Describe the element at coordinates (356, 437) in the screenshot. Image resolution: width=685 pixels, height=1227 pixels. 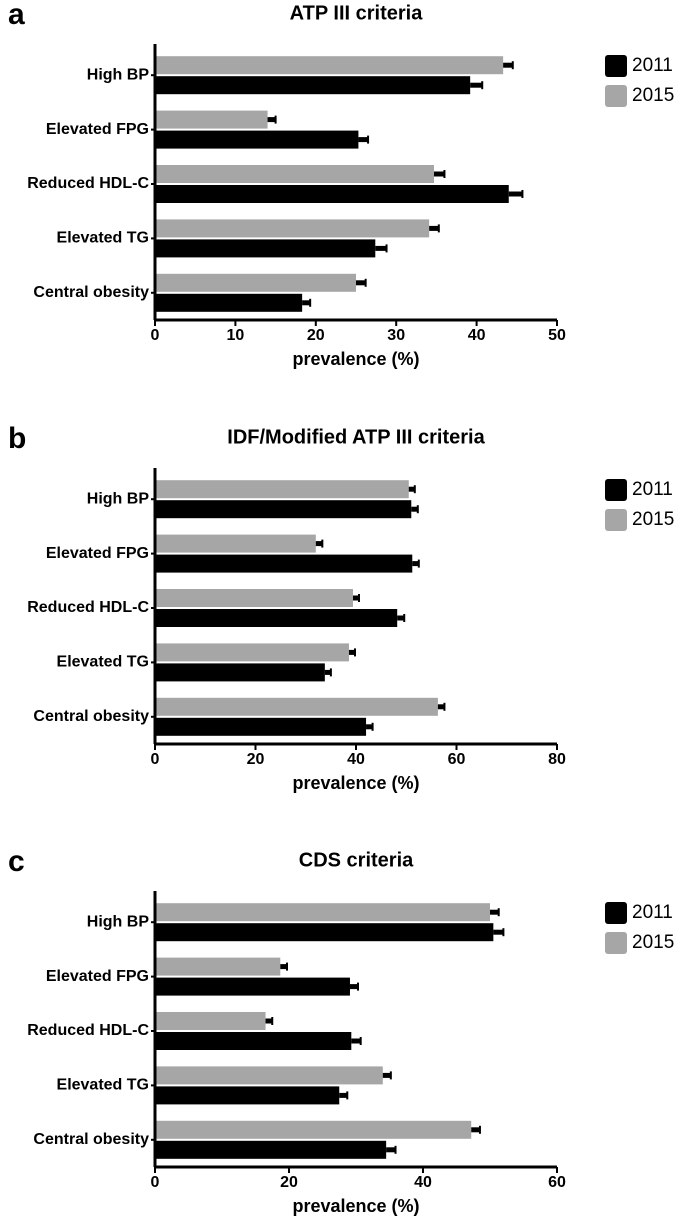
I see `chart-title: IDF/Modified ATP III criteria` at that location.